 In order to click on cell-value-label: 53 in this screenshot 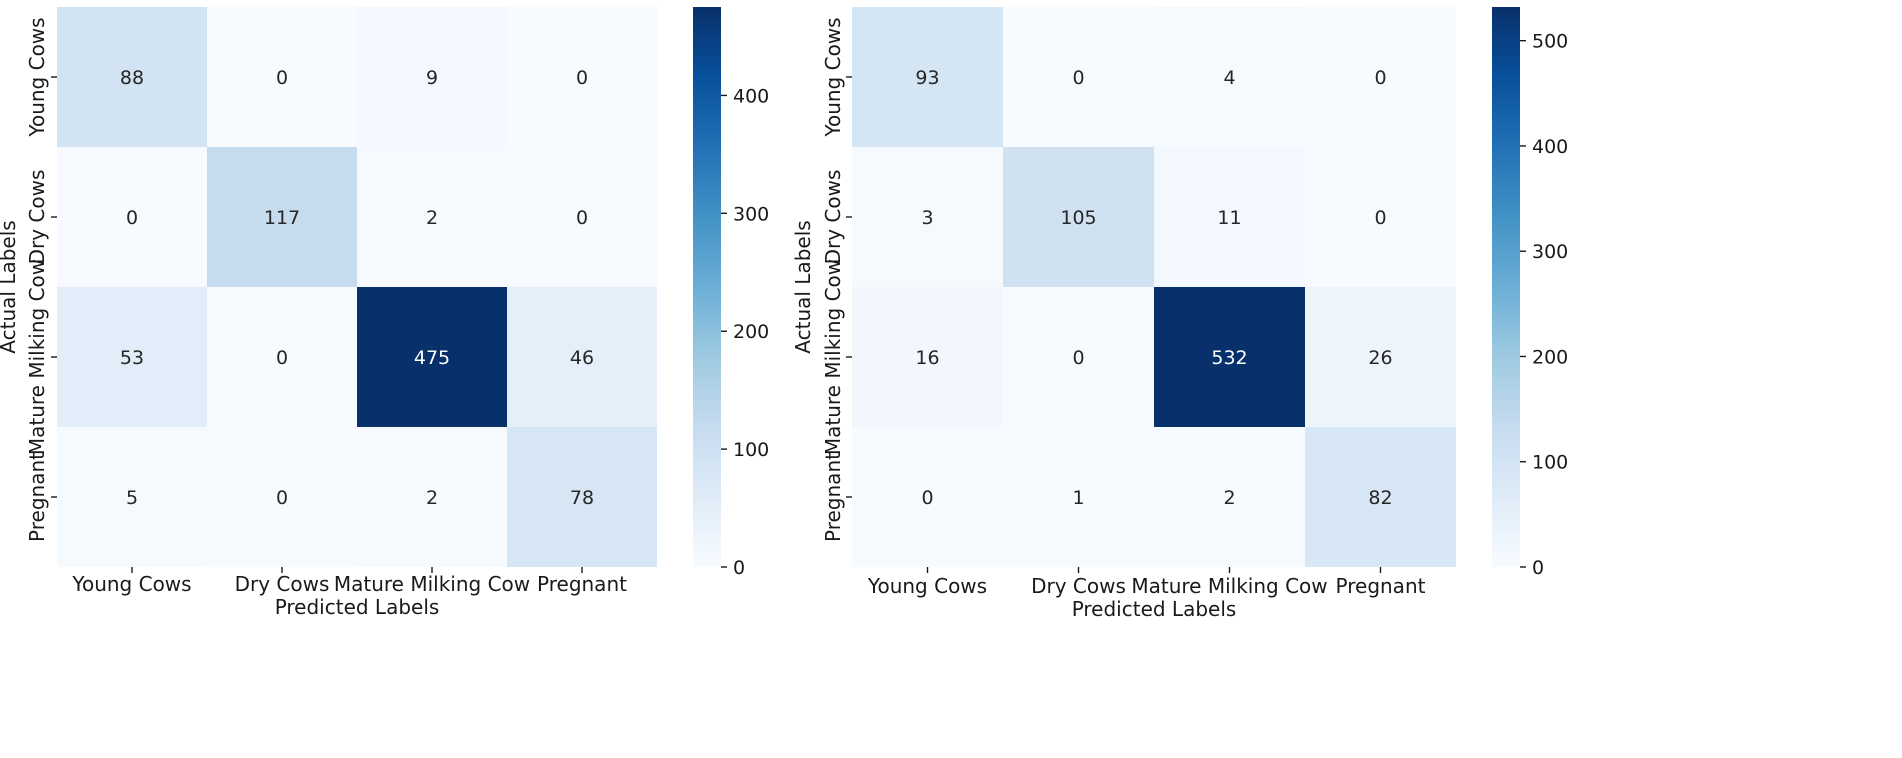, I will do `click(132, 358)`.